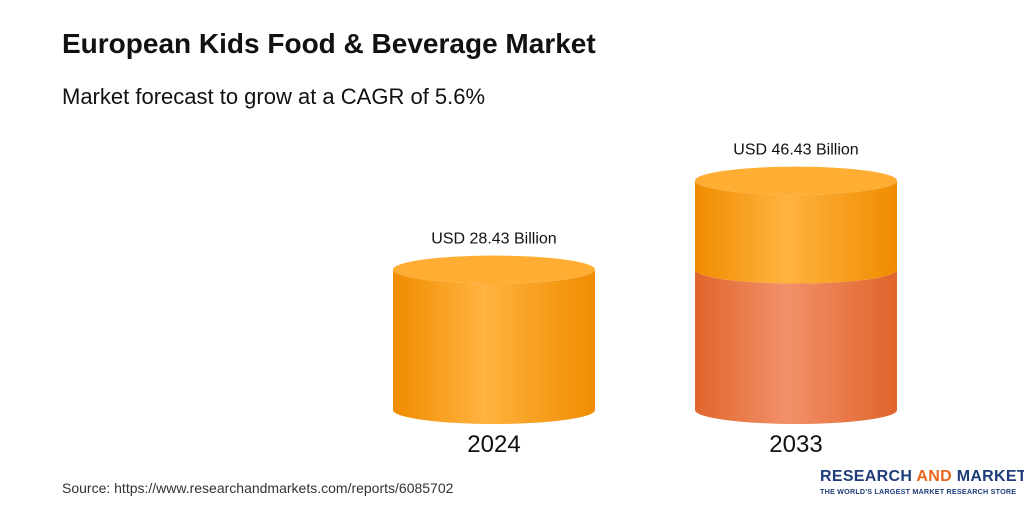 The height and width of the screenshot is (512, 1024). I want to click on logo-word-markets: MARKETS, so click(990, 476).